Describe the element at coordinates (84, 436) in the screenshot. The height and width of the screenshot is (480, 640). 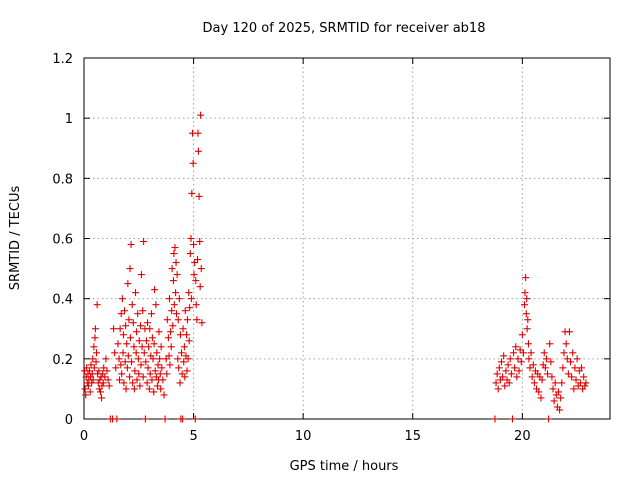
I see `x-tick-label: 0` at that location.